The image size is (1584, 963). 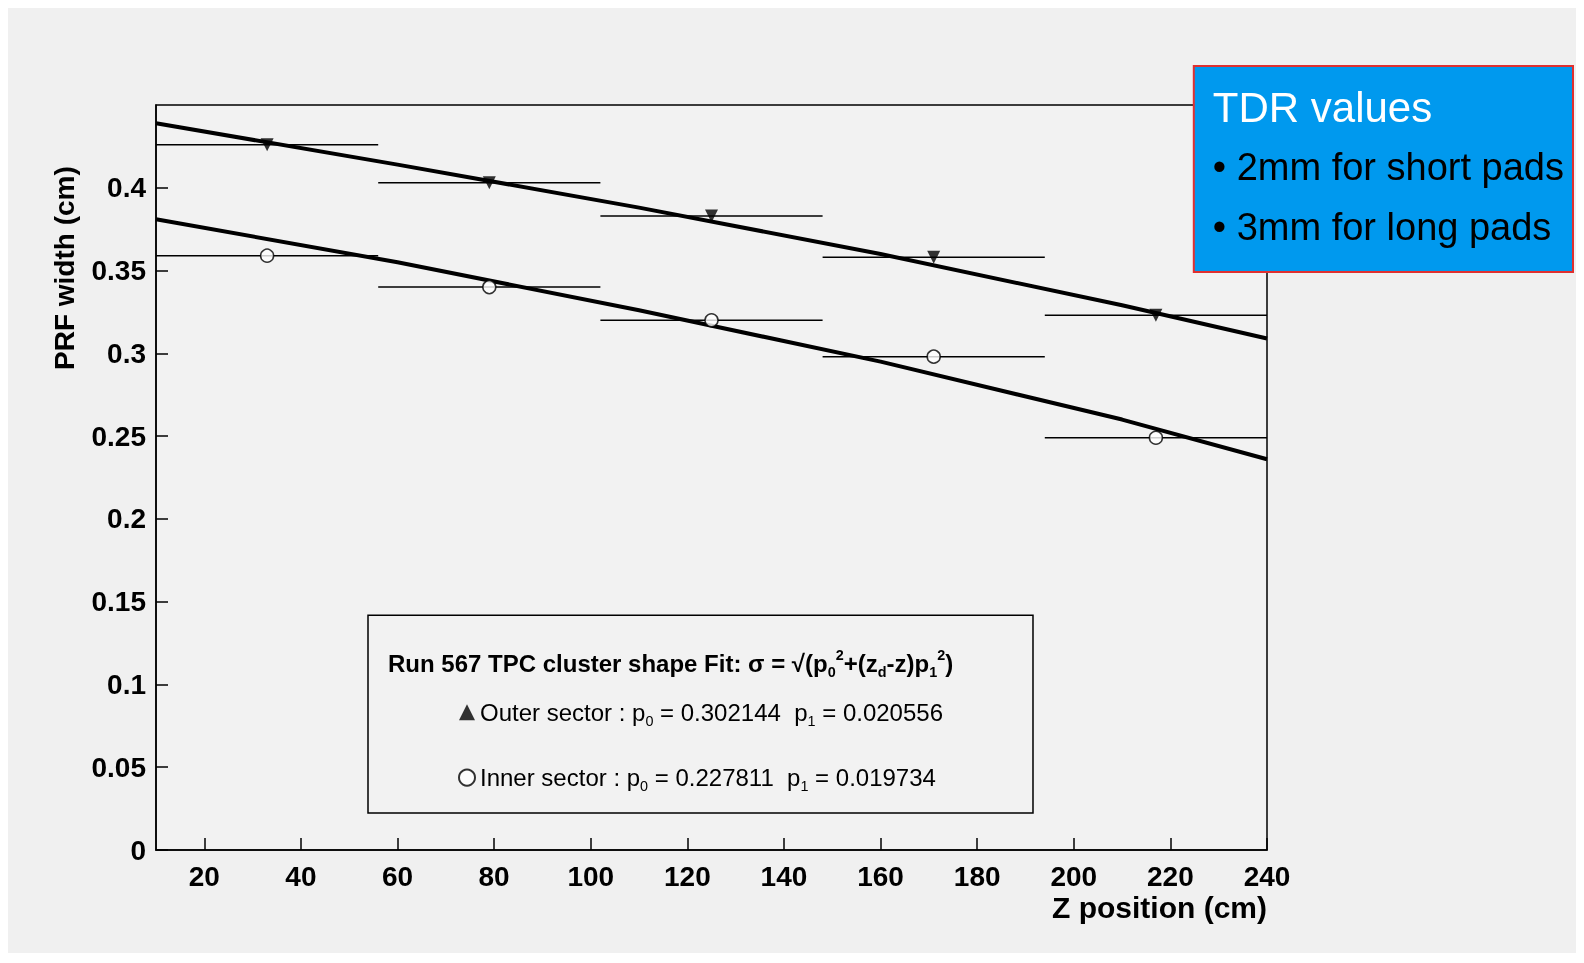 What do you see at coordinates (118, 767) in the screenshot?
I see `y-tick-label: 0.05` at bounding box center [118, 767].